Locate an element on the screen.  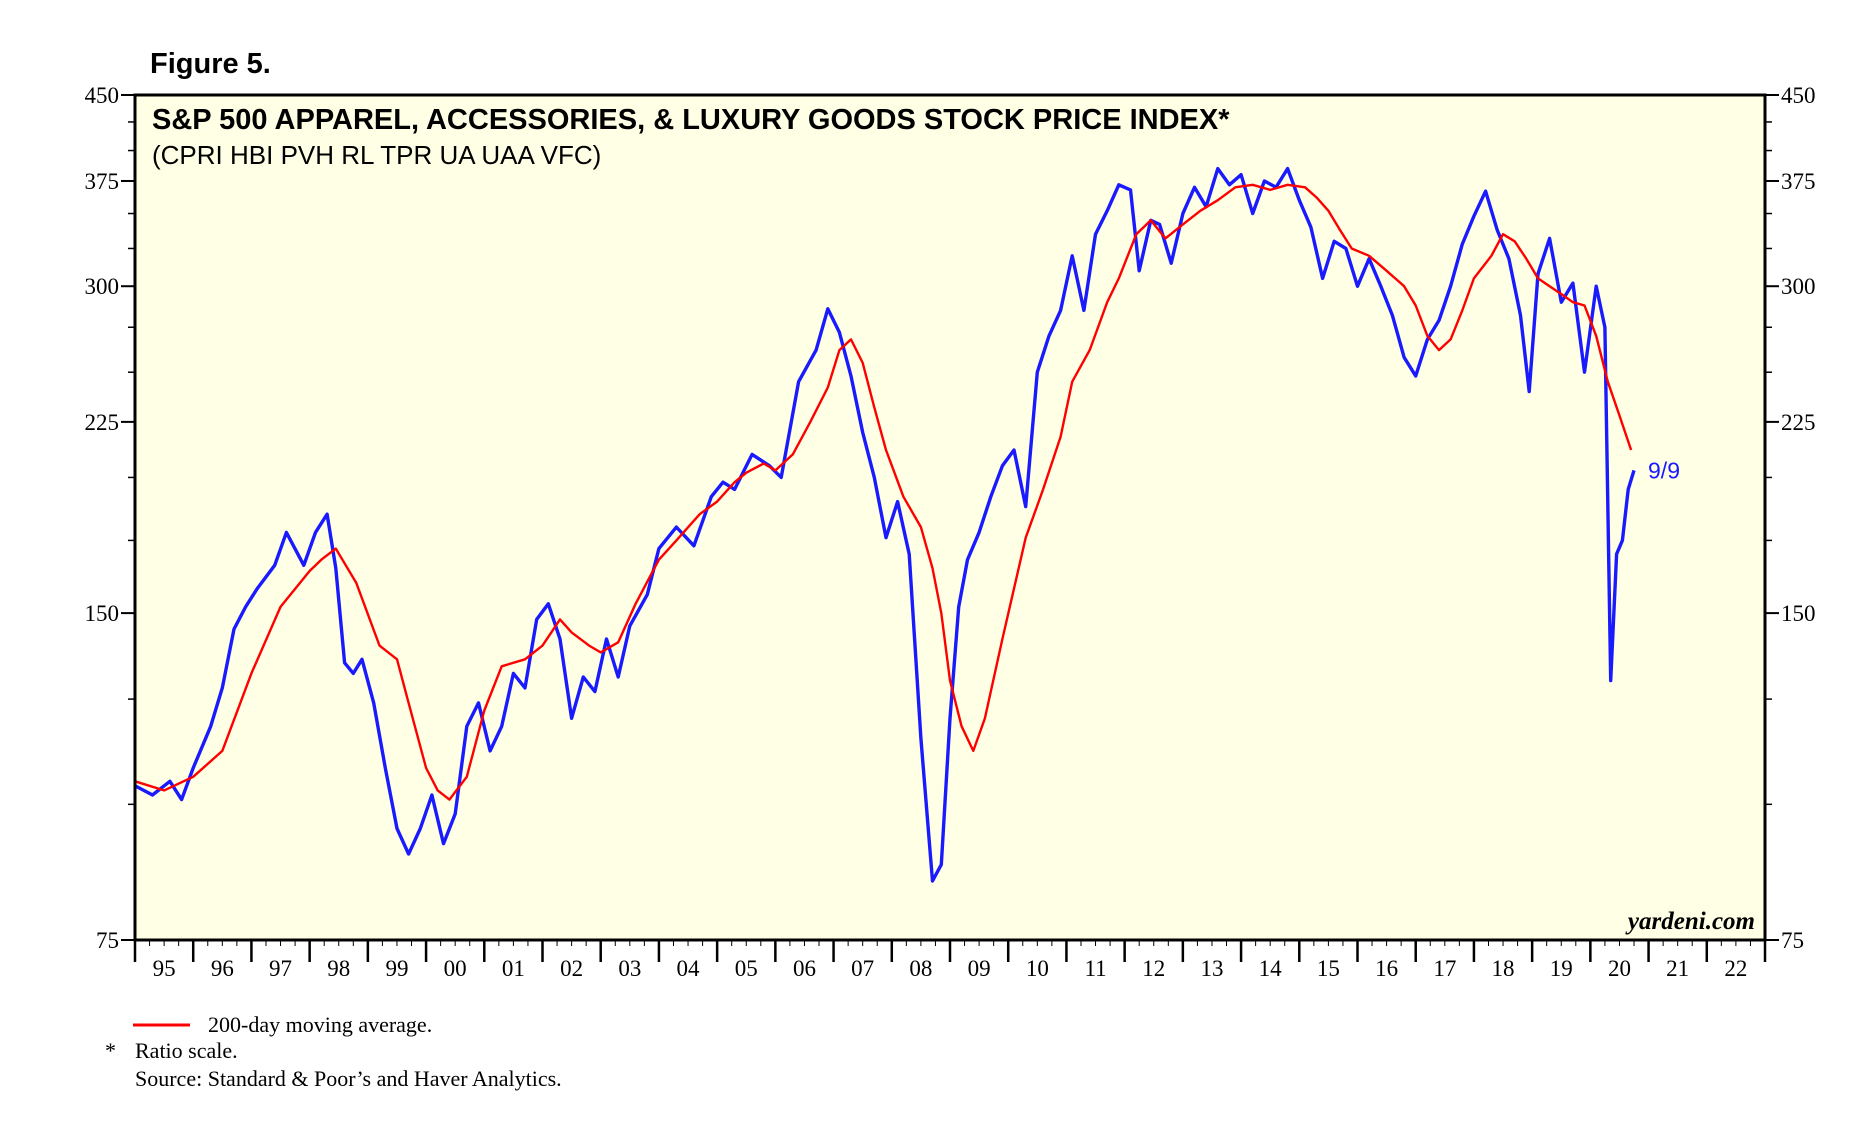
x-tick-label: 00 is located at coordinates (455, 968).